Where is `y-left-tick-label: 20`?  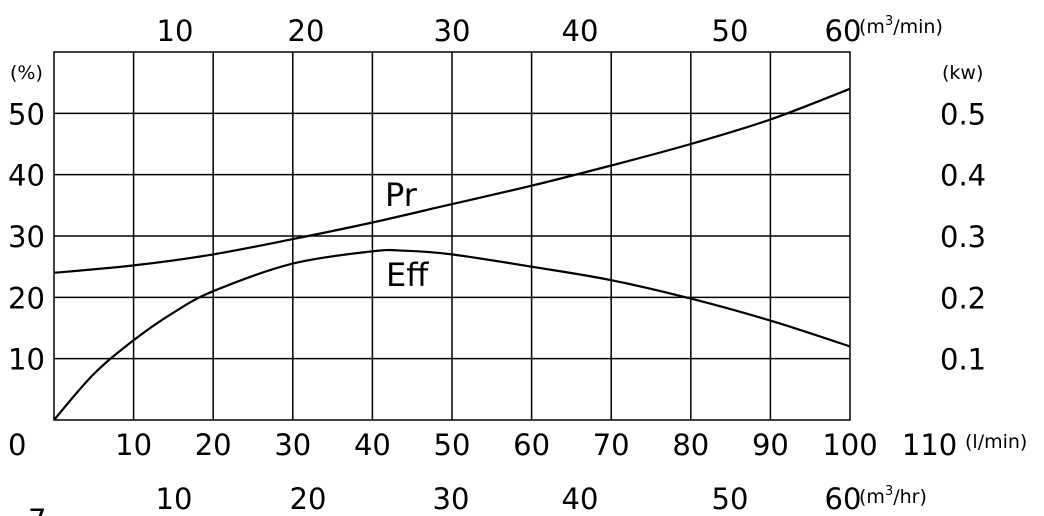
y-left-tick-label: 20 is located at coordinates (26, 298).